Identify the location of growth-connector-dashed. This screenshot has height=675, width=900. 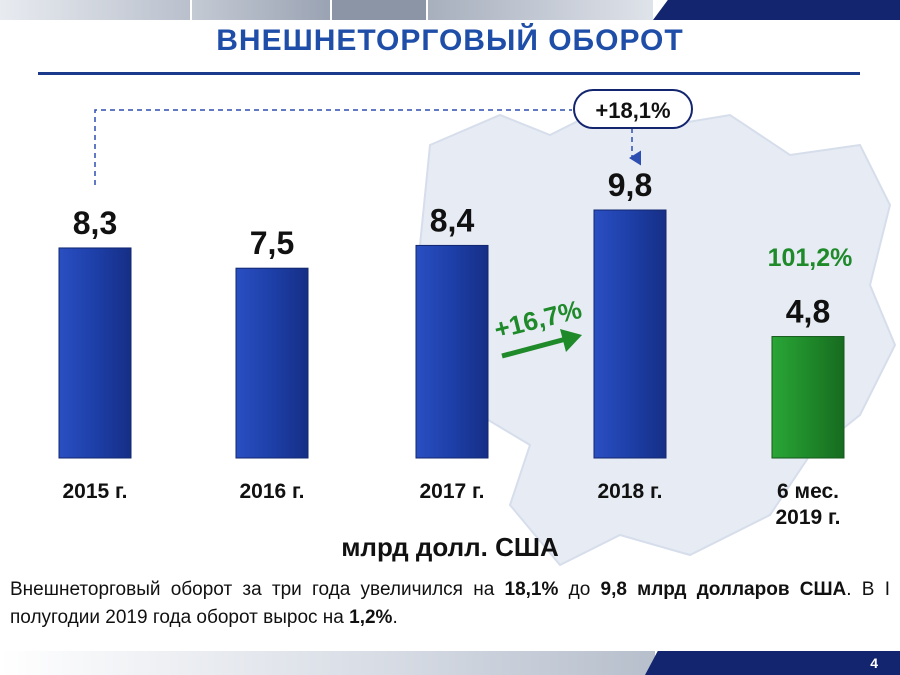
(333, 147).